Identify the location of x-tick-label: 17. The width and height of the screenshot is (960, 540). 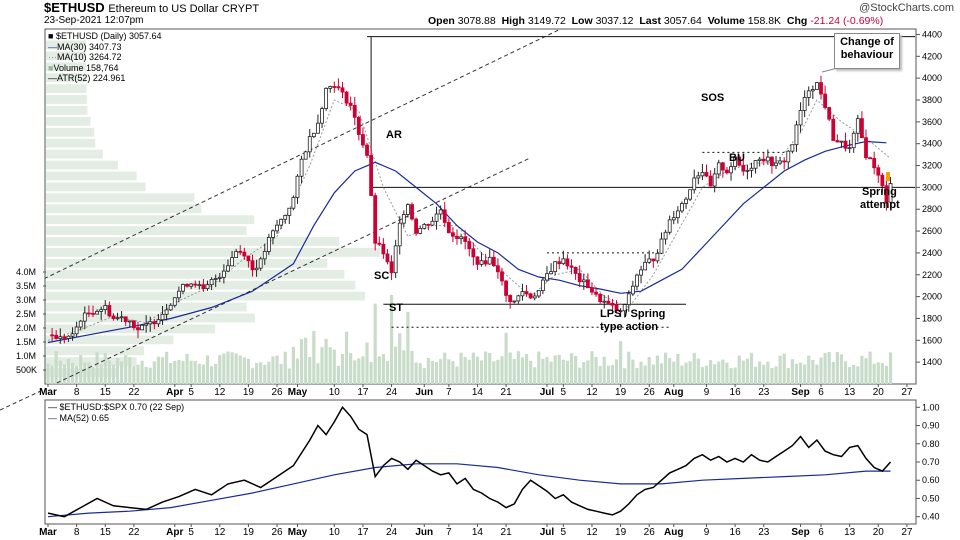
(363, 392).